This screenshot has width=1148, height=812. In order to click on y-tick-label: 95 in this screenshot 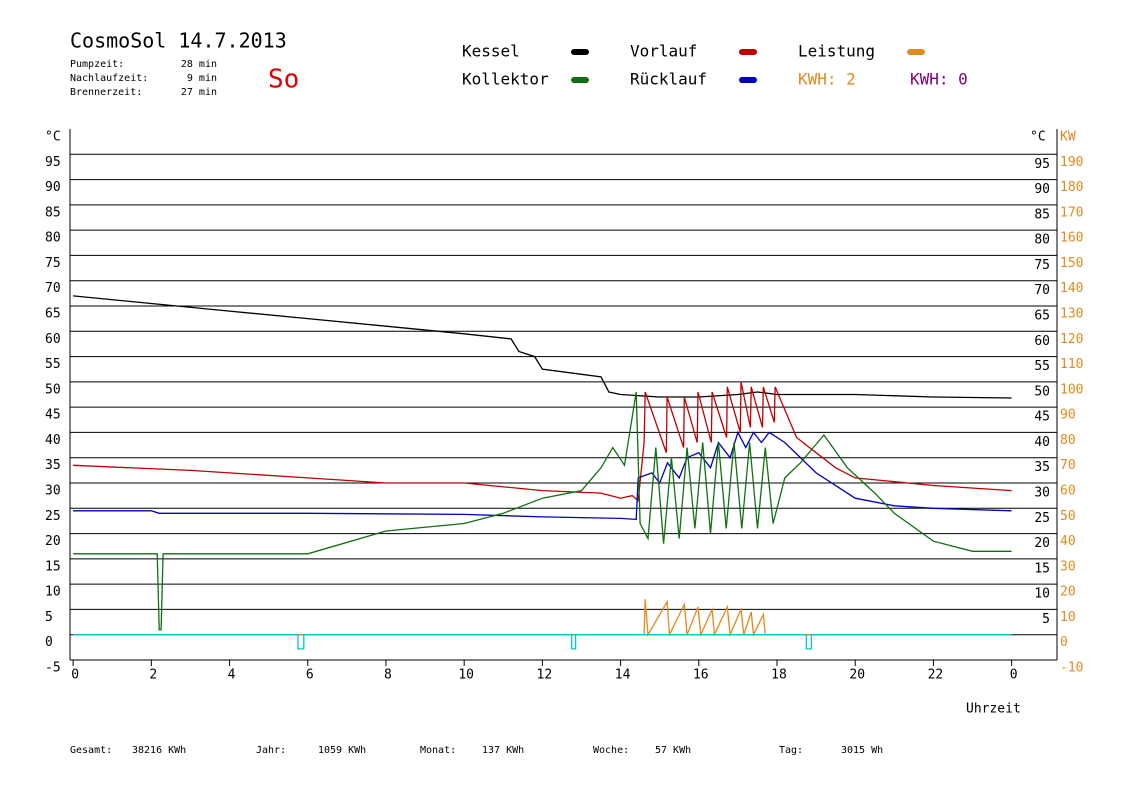, I will do `click(53, 162)`.